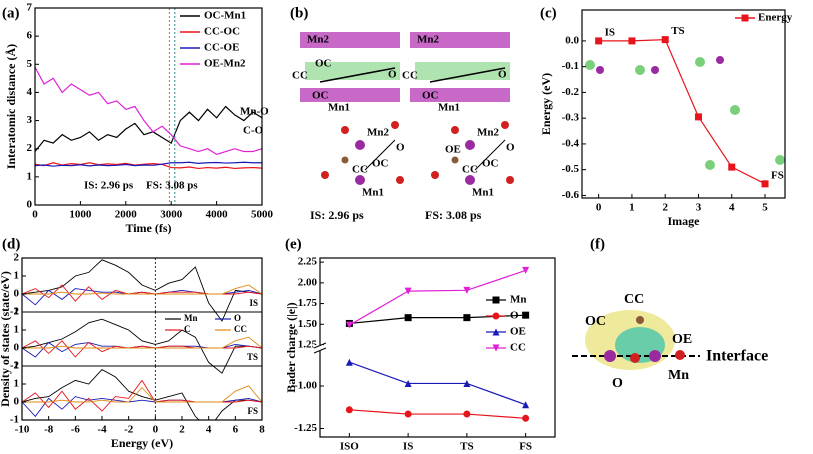 The height and width of the screenshot is (454, 813). I want to click on x-tick-label: 3000, so click(171, 215).